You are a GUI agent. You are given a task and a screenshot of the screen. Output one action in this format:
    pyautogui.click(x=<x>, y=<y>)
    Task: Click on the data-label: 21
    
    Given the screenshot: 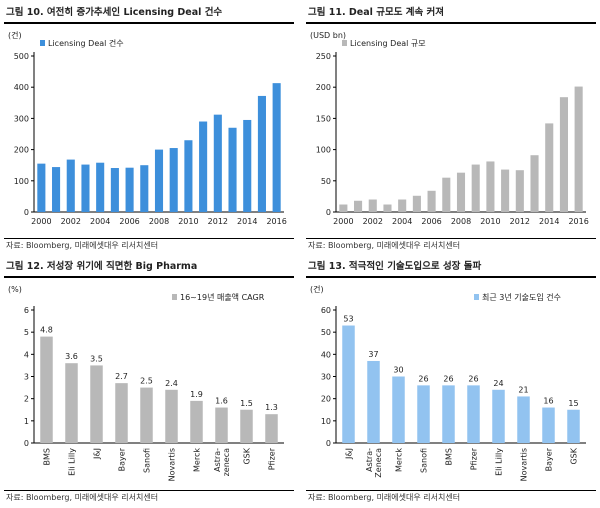 What is the action you would take?
    pyautogui.click(x=523, y=389)
    